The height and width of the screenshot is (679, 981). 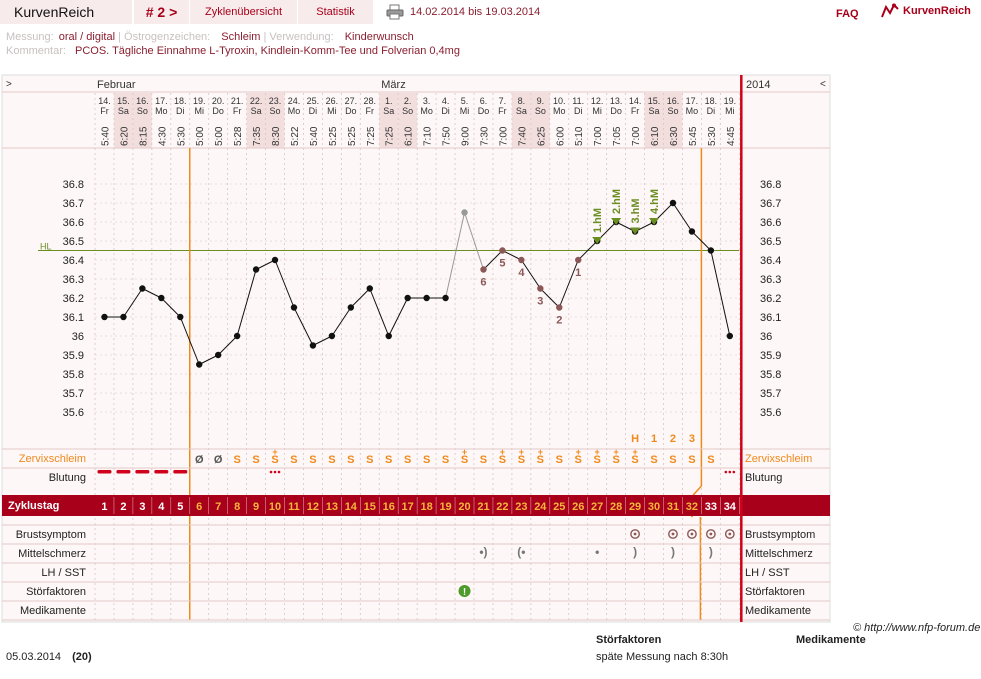 I want to click on cycle-day-number: 20, so click(x=464, y=507).